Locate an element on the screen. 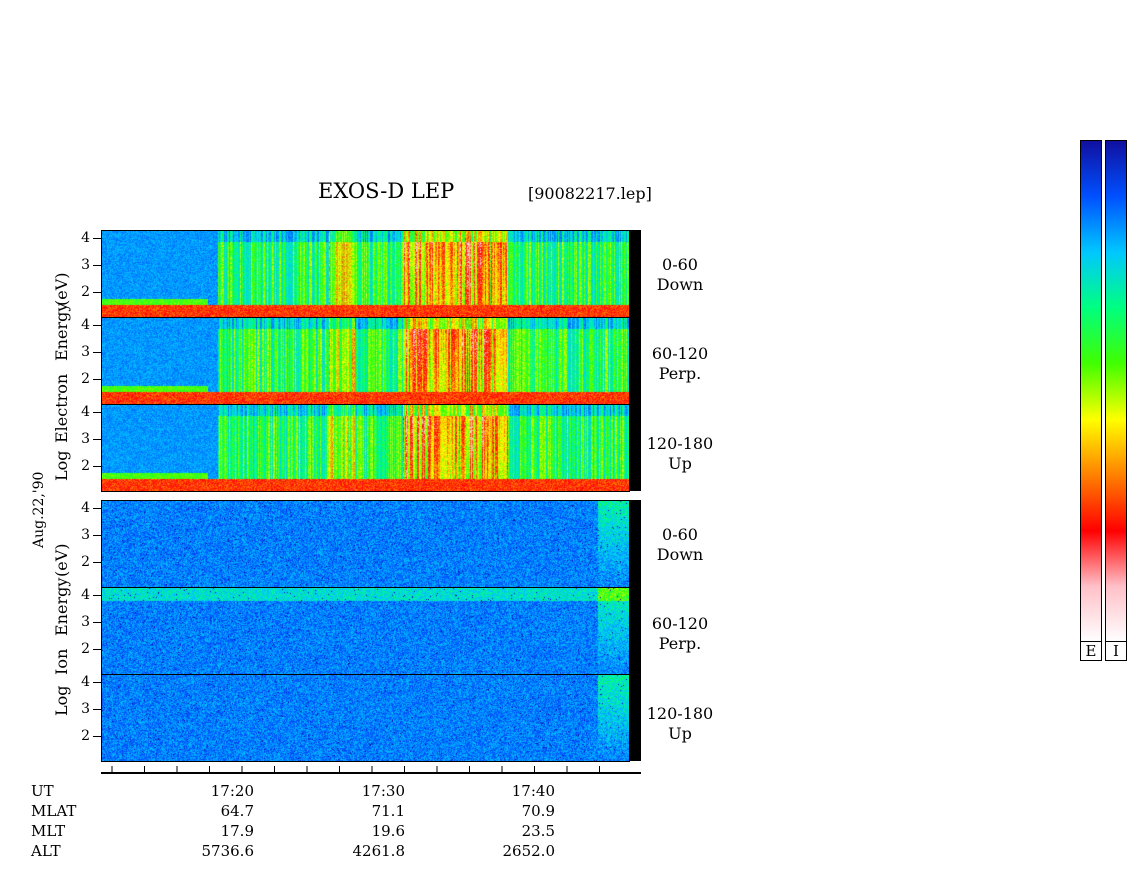 Image resolution: width=1130 pixels, height=875 pixels. row-label-mlt: MLT is located at coordinates (48, 831).